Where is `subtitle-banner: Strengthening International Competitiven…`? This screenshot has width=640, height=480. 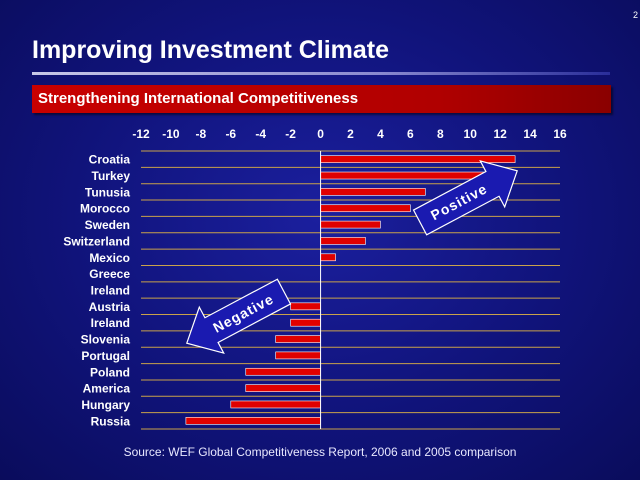
subtitle-banner: Strengthening International Competitiven… is located at coordinates (321, 99).